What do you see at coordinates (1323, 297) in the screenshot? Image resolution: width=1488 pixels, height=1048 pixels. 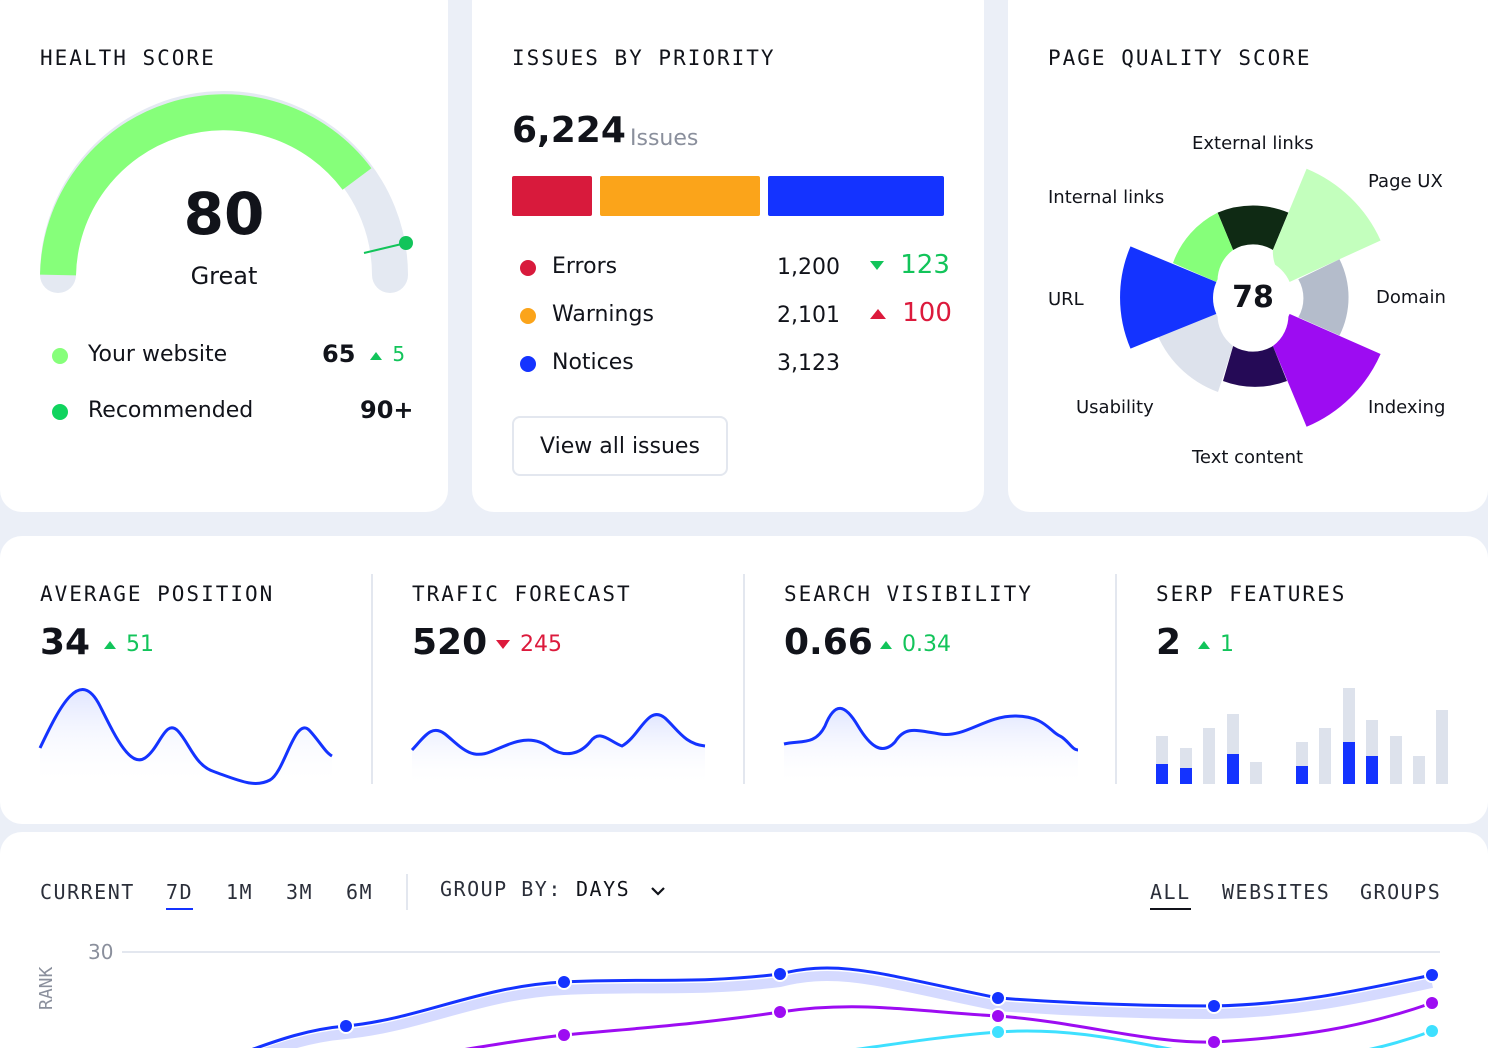 I see `quality-segment-domain` at bounding box center [1323, 297].